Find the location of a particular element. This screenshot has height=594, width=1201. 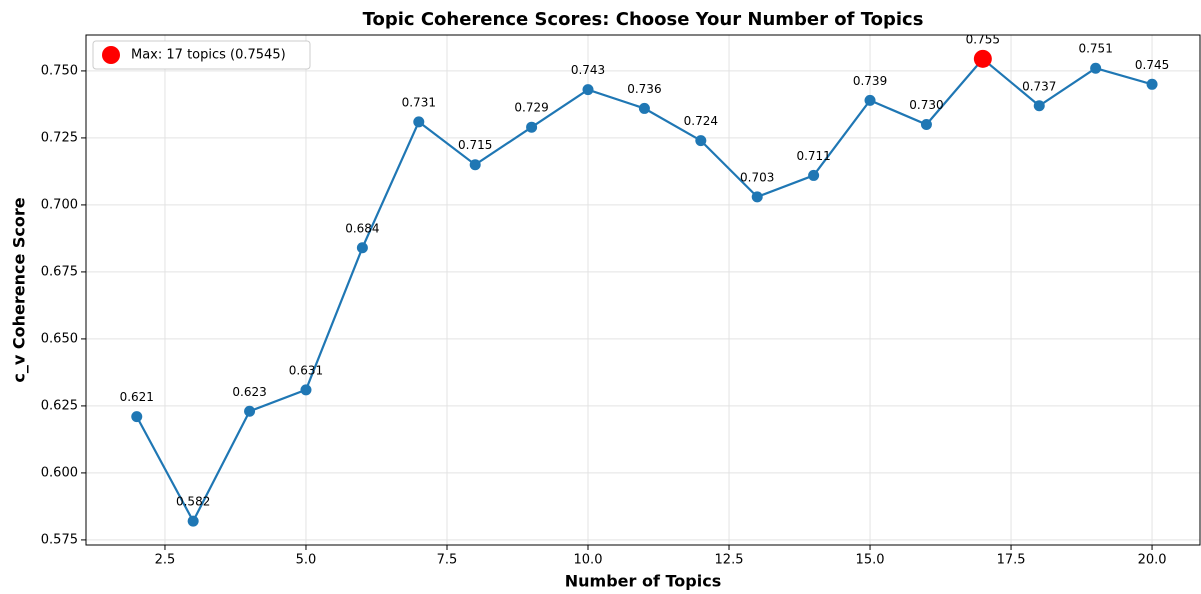

legend-marker is located at coordinates (111, 55).